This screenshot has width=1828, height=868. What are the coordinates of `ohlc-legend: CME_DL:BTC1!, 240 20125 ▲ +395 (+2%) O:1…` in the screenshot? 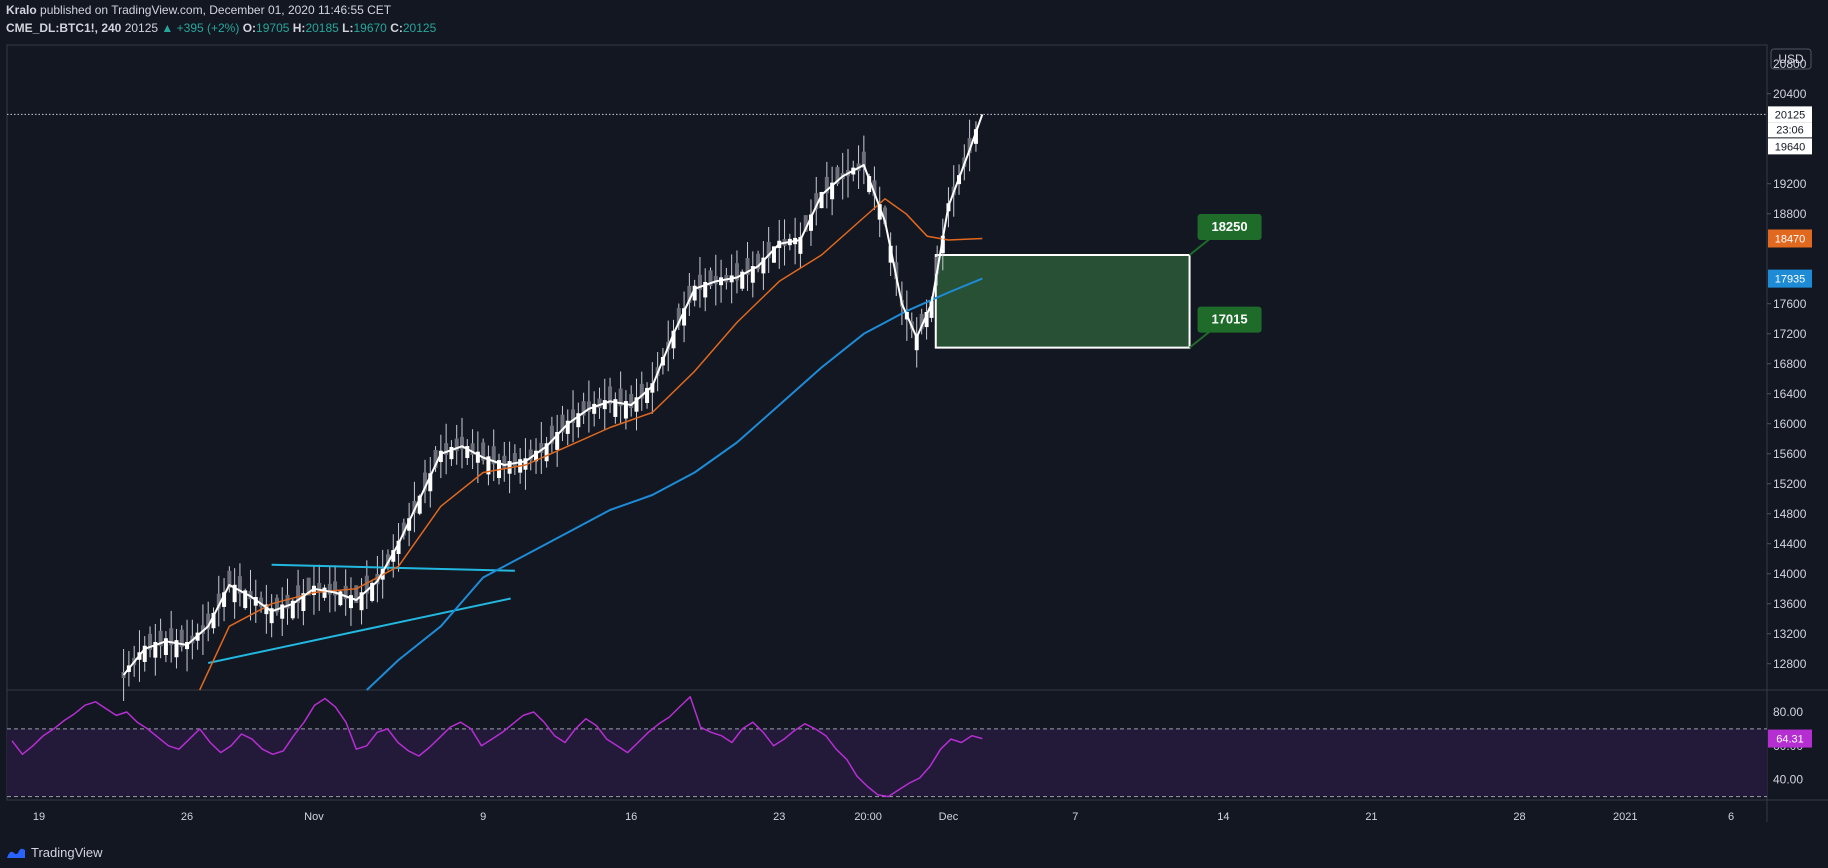 It's located at (221, 28).